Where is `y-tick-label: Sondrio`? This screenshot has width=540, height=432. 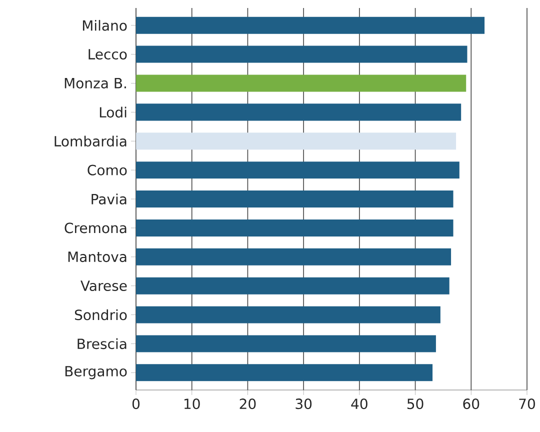 y-tick-label: Sondrio is located at coordinates (100, 314).